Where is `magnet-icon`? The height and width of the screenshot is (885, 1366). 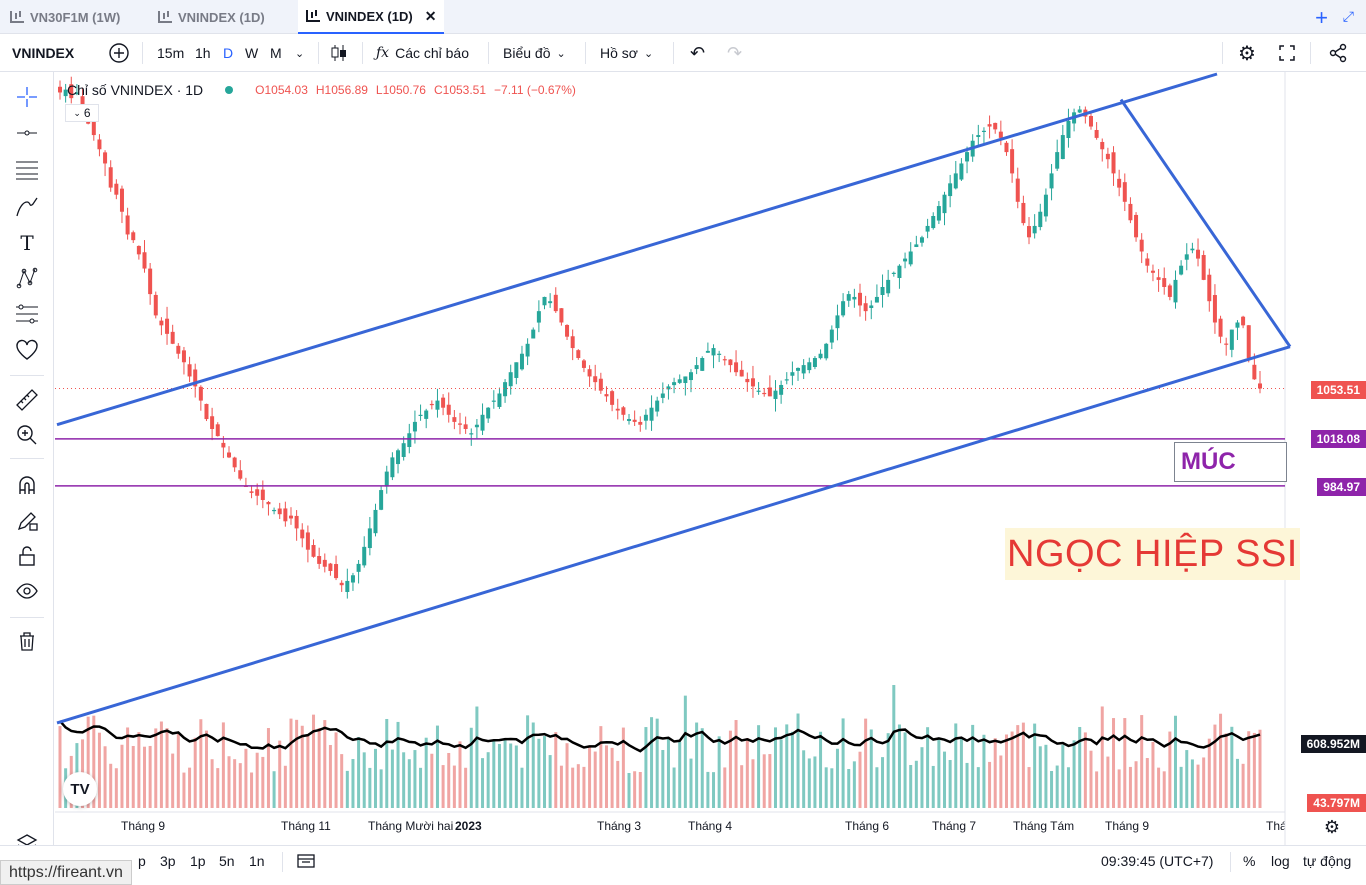
magnet-icon is located at coordinates (27, 485).